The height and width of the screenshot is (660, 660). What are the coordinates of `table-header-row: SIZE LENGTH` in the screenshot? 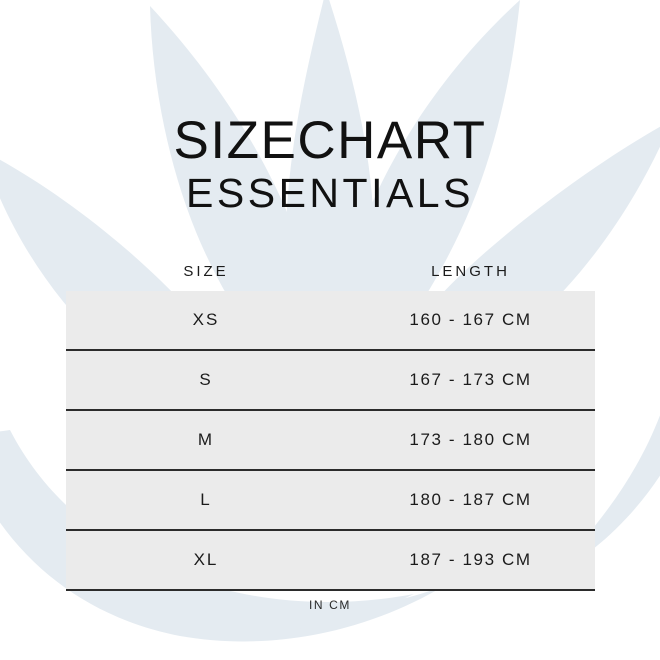 It's located at (330, 271).